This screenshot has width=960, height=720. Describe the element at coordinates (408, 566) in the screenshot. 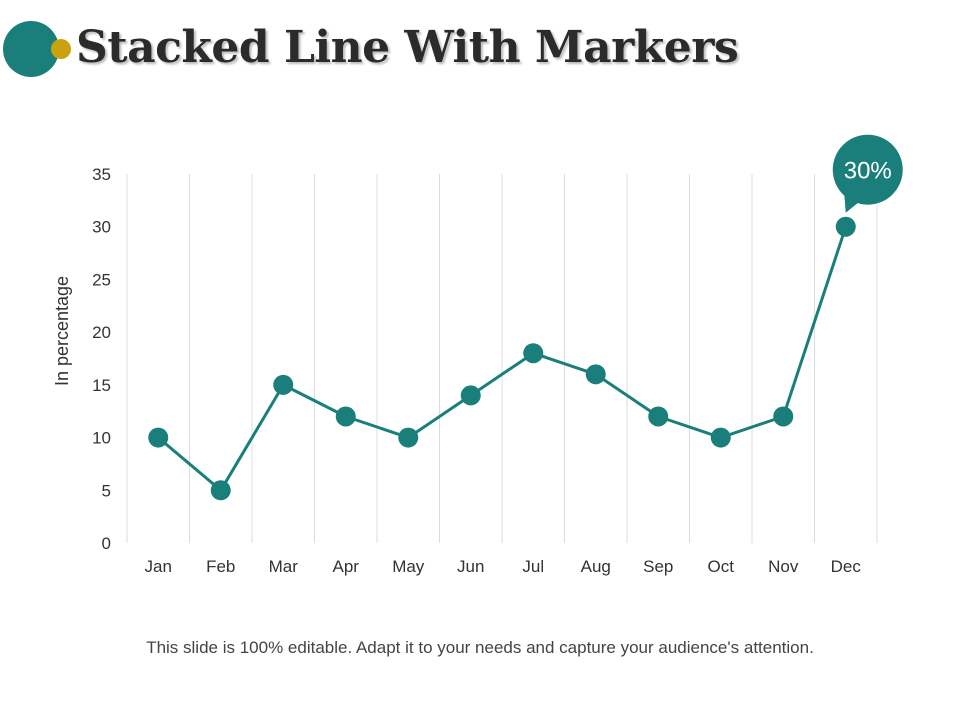

I see `x-tick-label: May` at that location.